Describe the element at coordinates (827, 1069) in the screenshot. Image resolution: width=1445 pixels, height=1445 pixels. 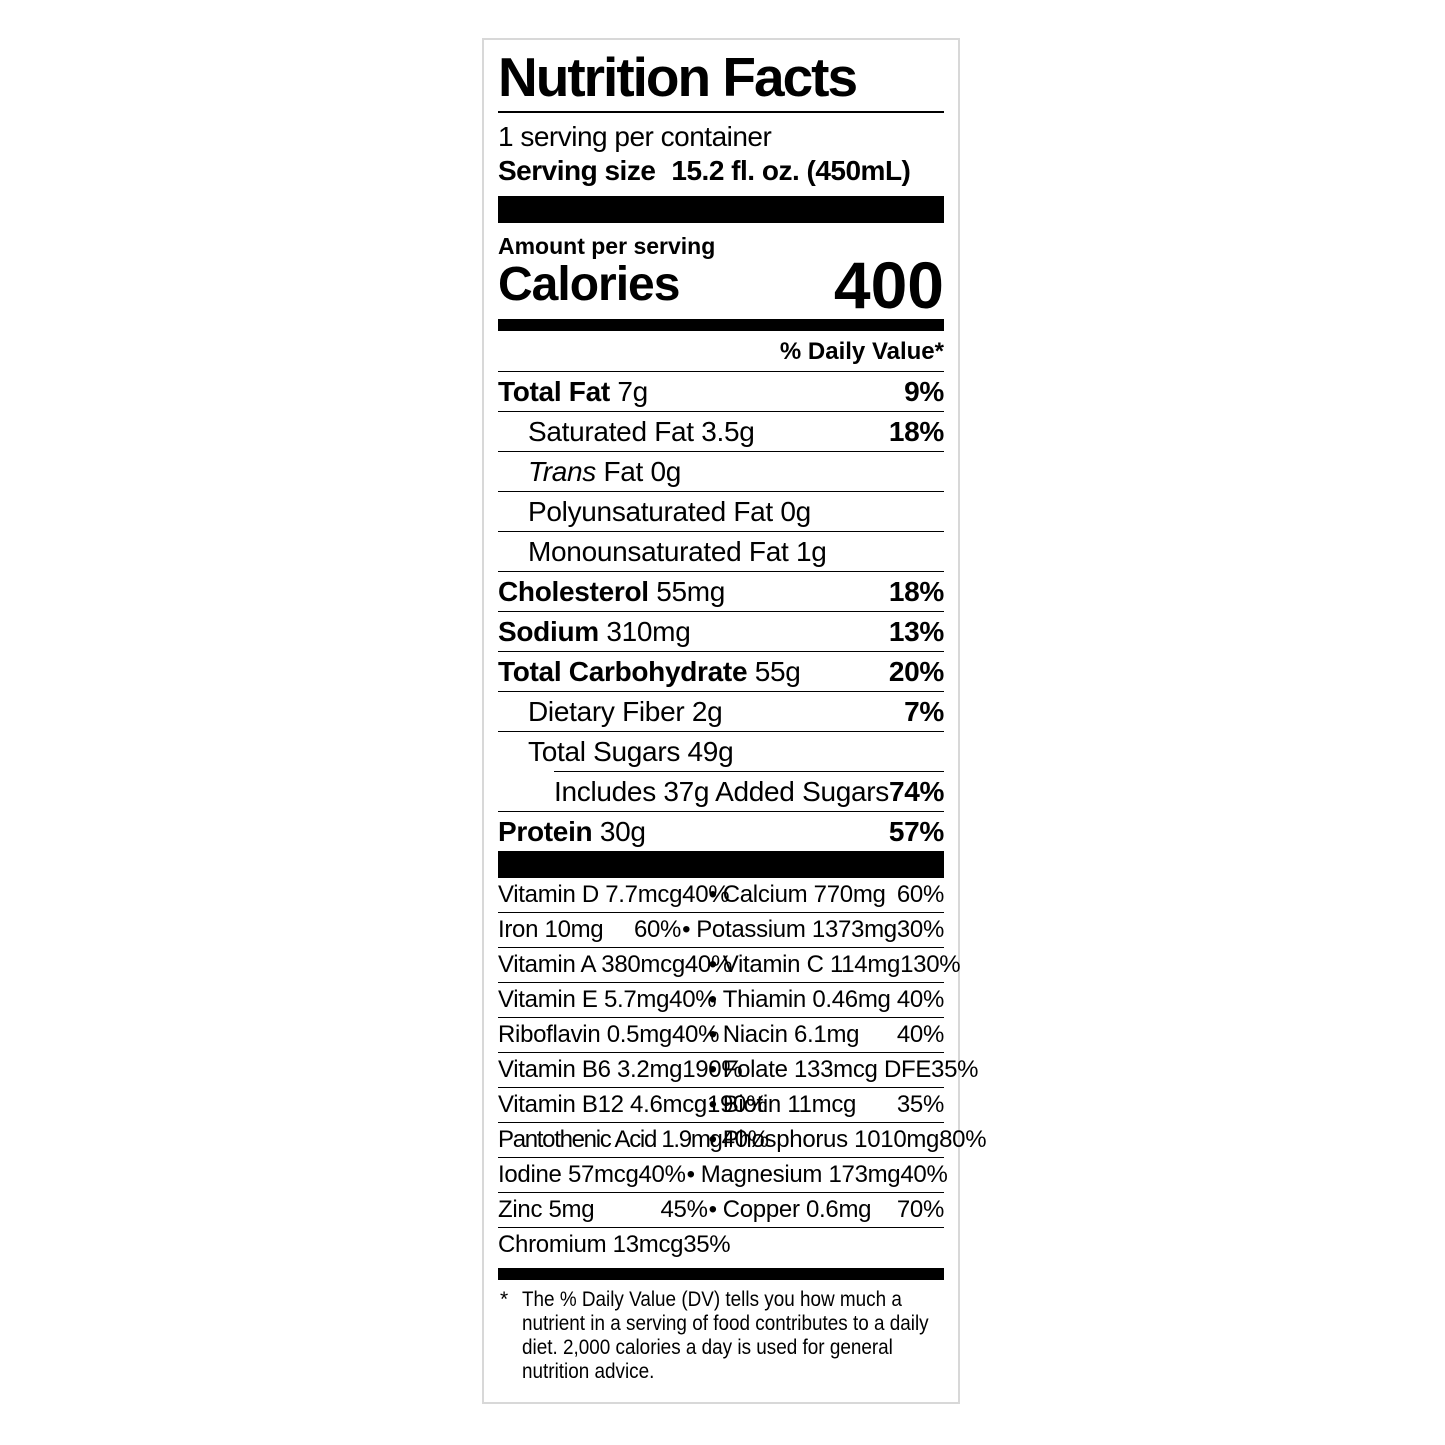
I see `micronutrient-name: Folate 133mcg DFE` at that location.